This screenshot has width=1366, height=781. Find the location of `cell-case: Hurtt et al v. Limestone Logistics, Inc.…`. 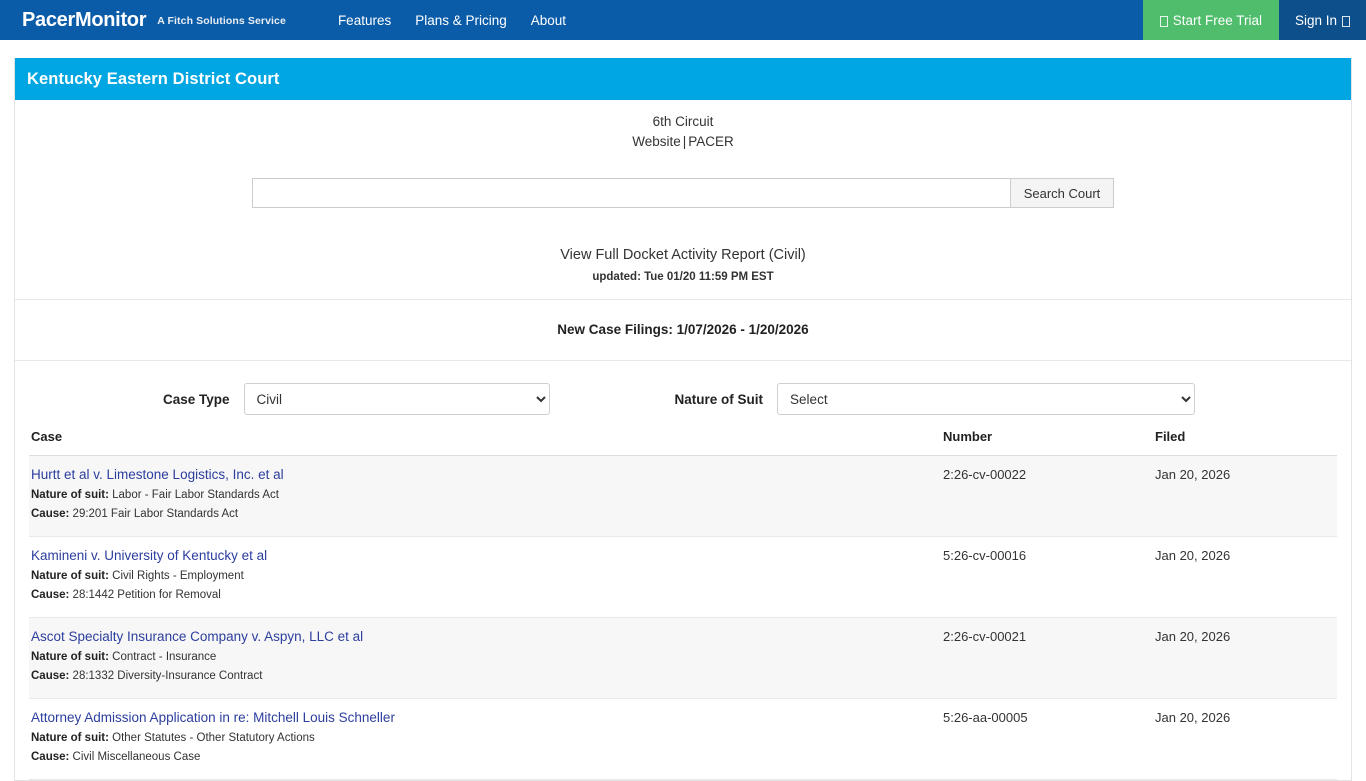

cell-case: Hurtt et al v. Limestone Logistics, Inc.… is located at coordinates (485, 496).